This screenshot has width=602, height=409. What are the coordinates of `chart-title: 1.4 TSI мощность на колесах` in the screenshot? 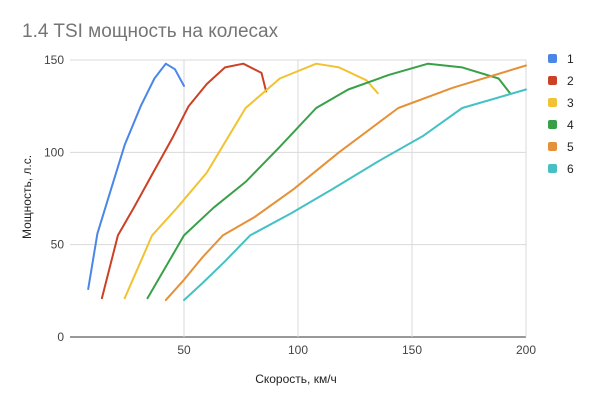 It's located at (150, 31).